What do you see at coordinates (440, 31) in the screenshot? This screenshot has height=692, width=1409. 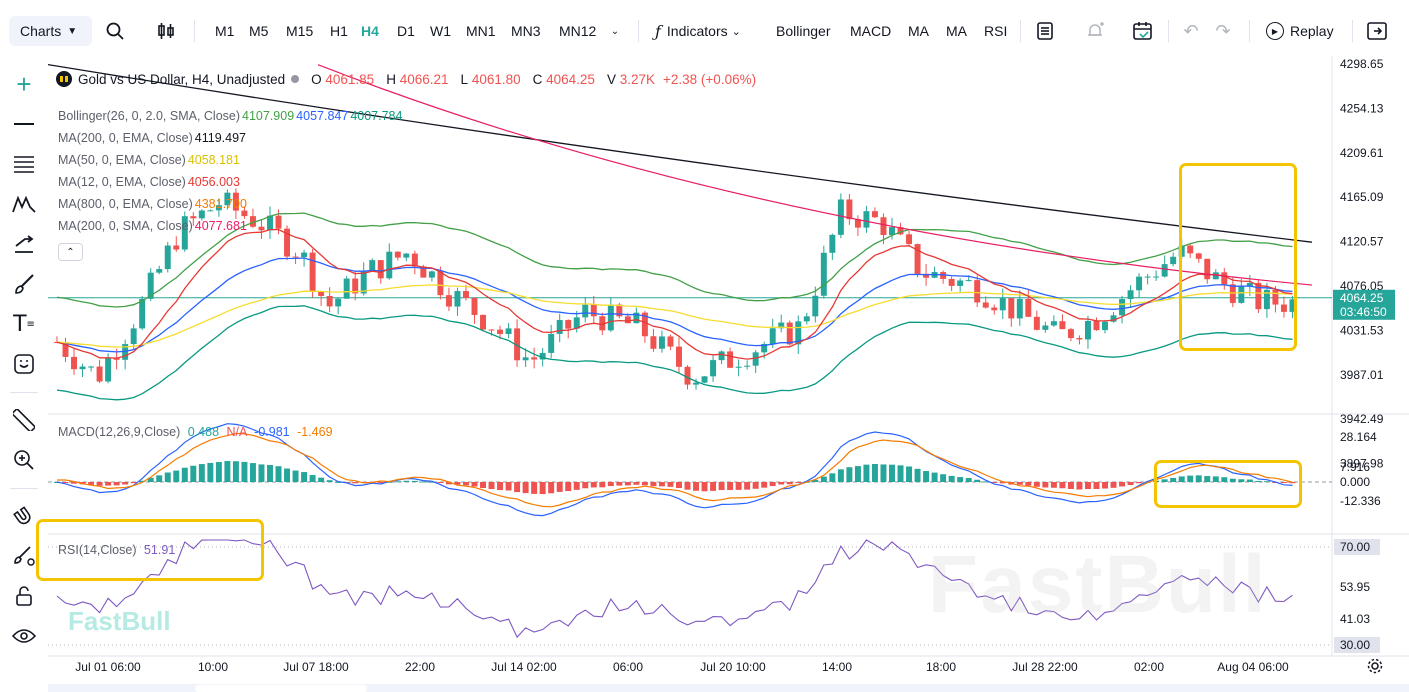 I see `timeframe-w1: W1` at bounding box center [440, 31].